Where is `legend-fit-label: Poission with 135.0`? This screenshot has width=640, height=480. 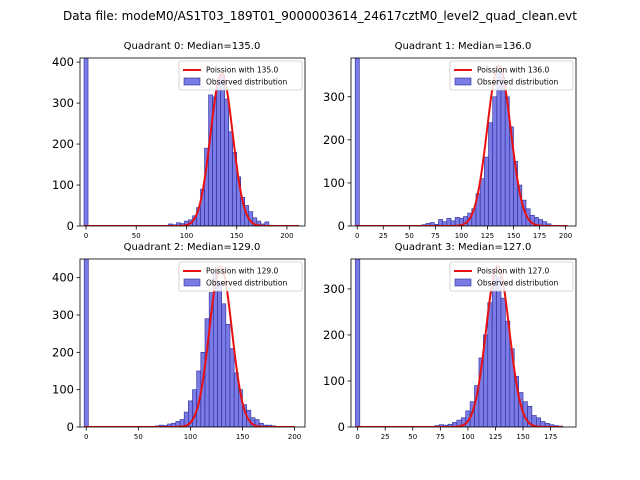
legend-fit-label: Poission with 135.0 is located at coordinates (242, 70).